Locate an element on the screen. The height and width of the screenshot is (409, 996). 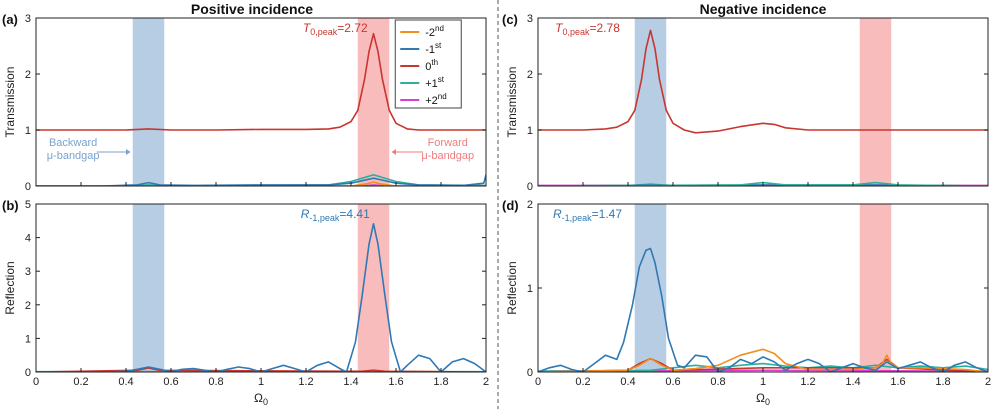
panel-label: (b) is located at coordinates (10, 205).